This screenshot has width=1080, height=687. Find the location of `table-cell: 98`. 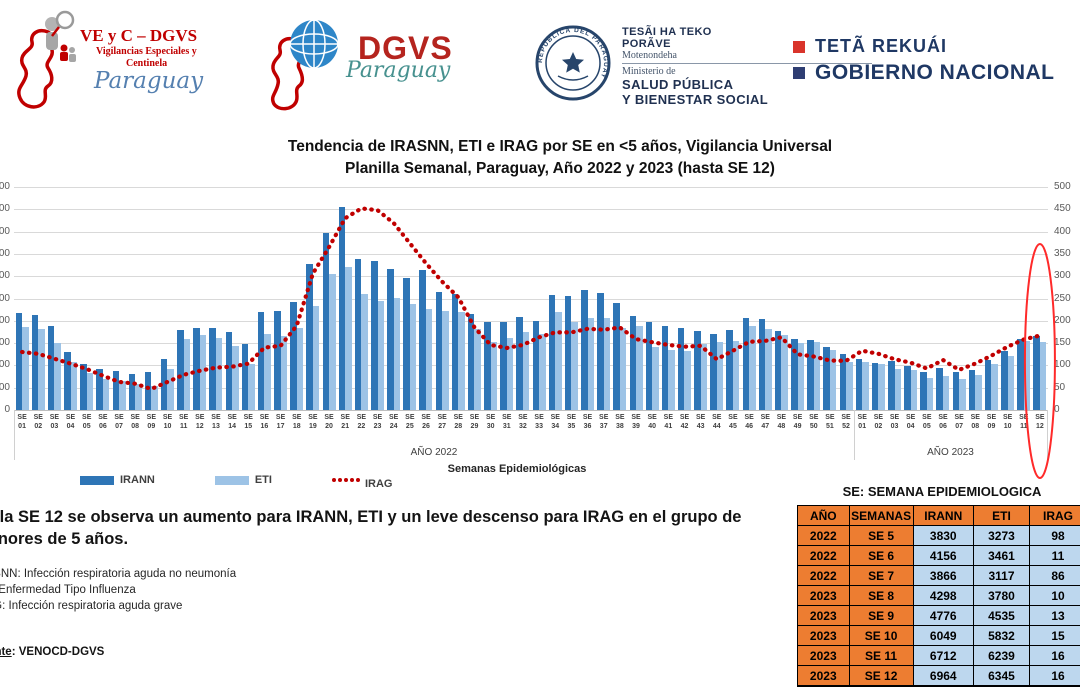

table-cell: 98 is located at coordinates (1055, 536).